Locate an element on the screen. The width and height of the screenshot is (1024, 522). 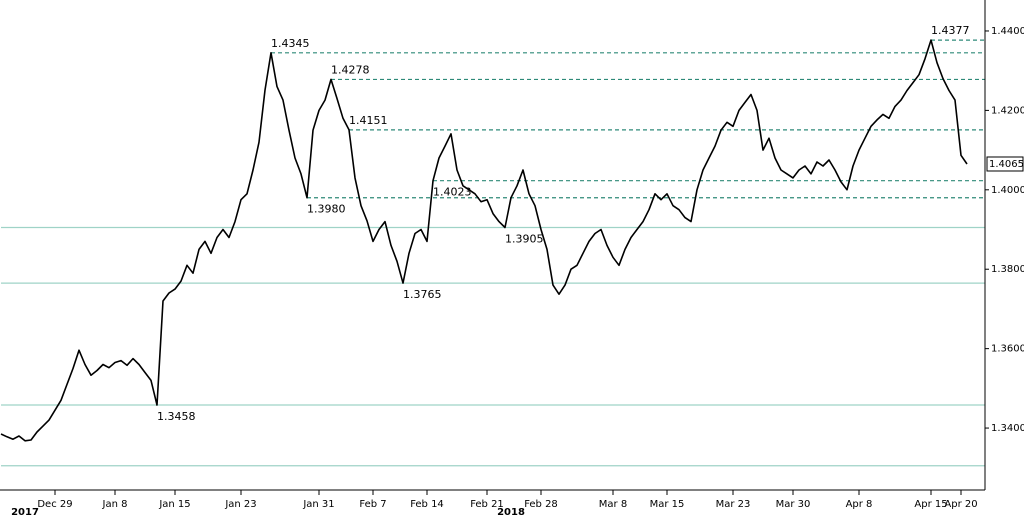
x-tick-label: Jan 15 is located at coordinates (174, 504).